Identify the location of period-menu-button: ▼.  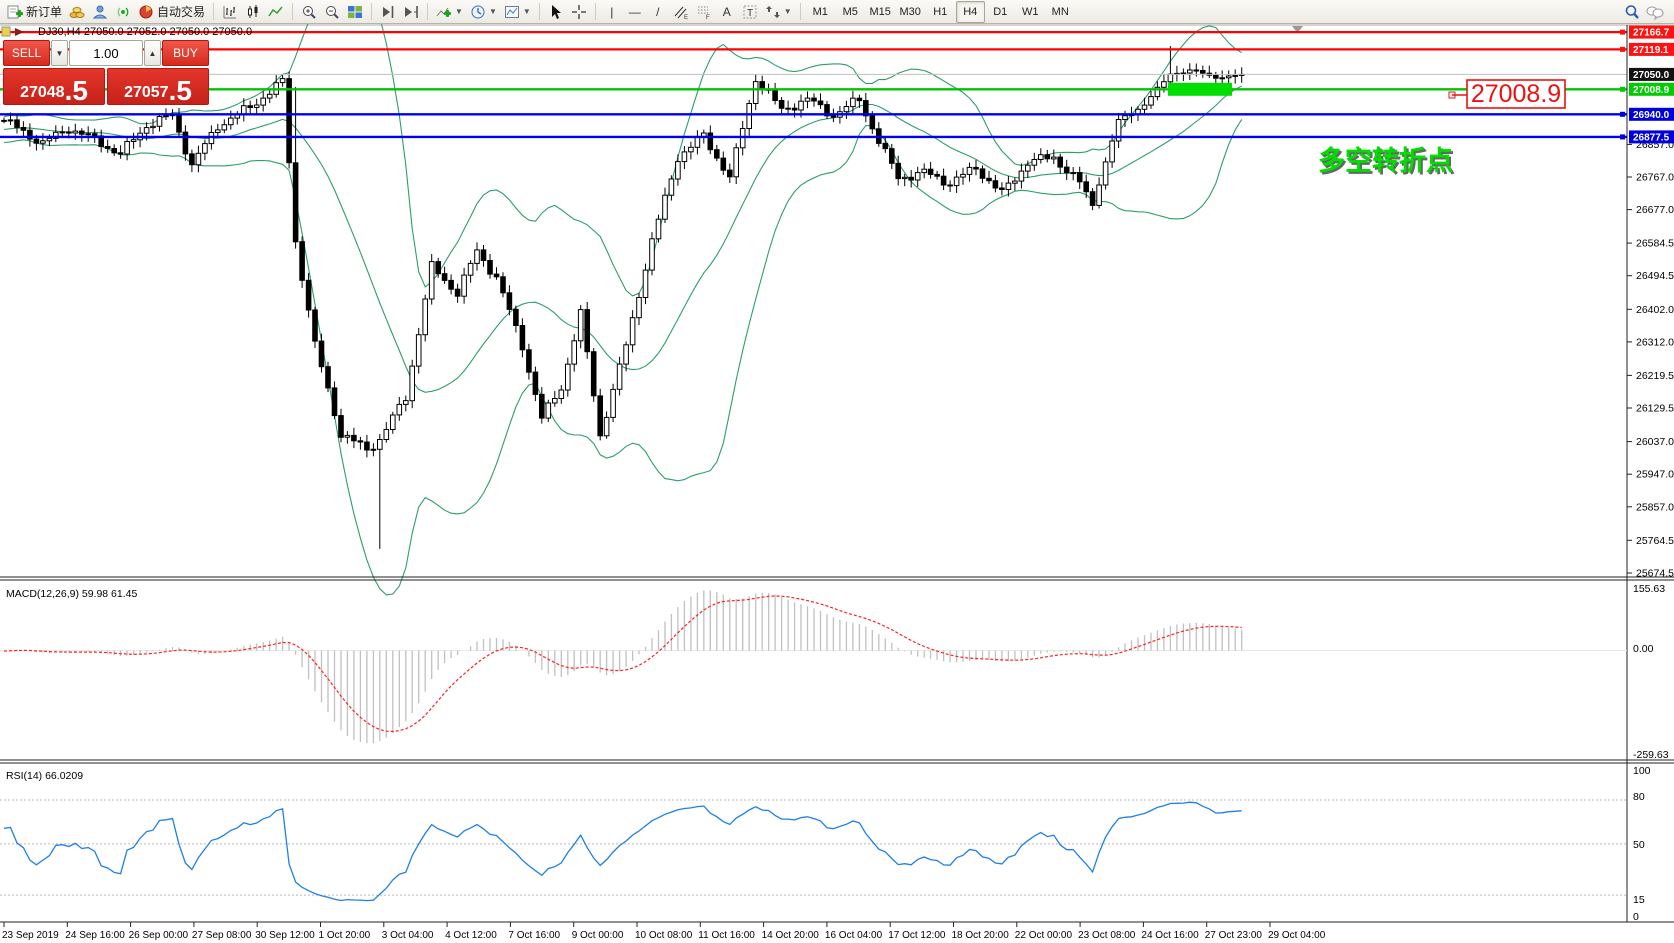
(483, 12).